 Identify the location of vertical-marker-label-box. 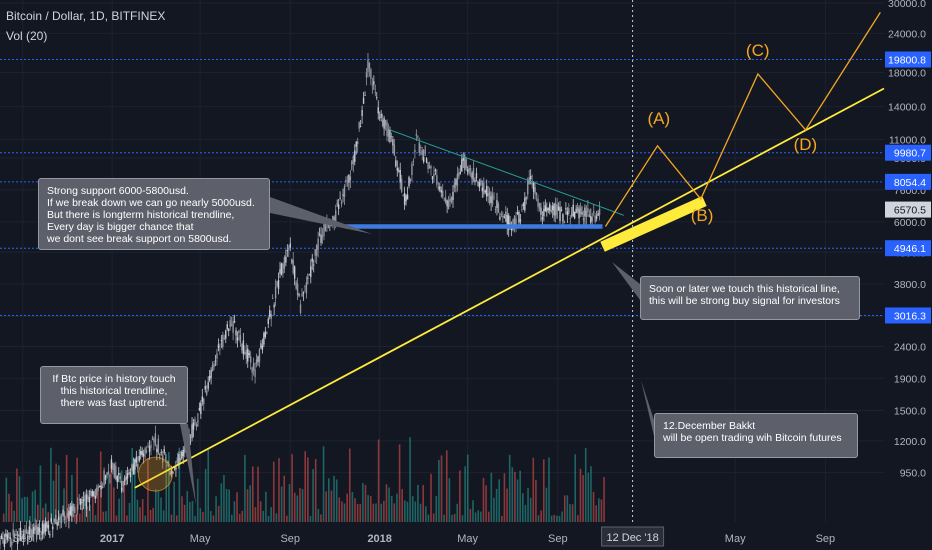
(633, 536).